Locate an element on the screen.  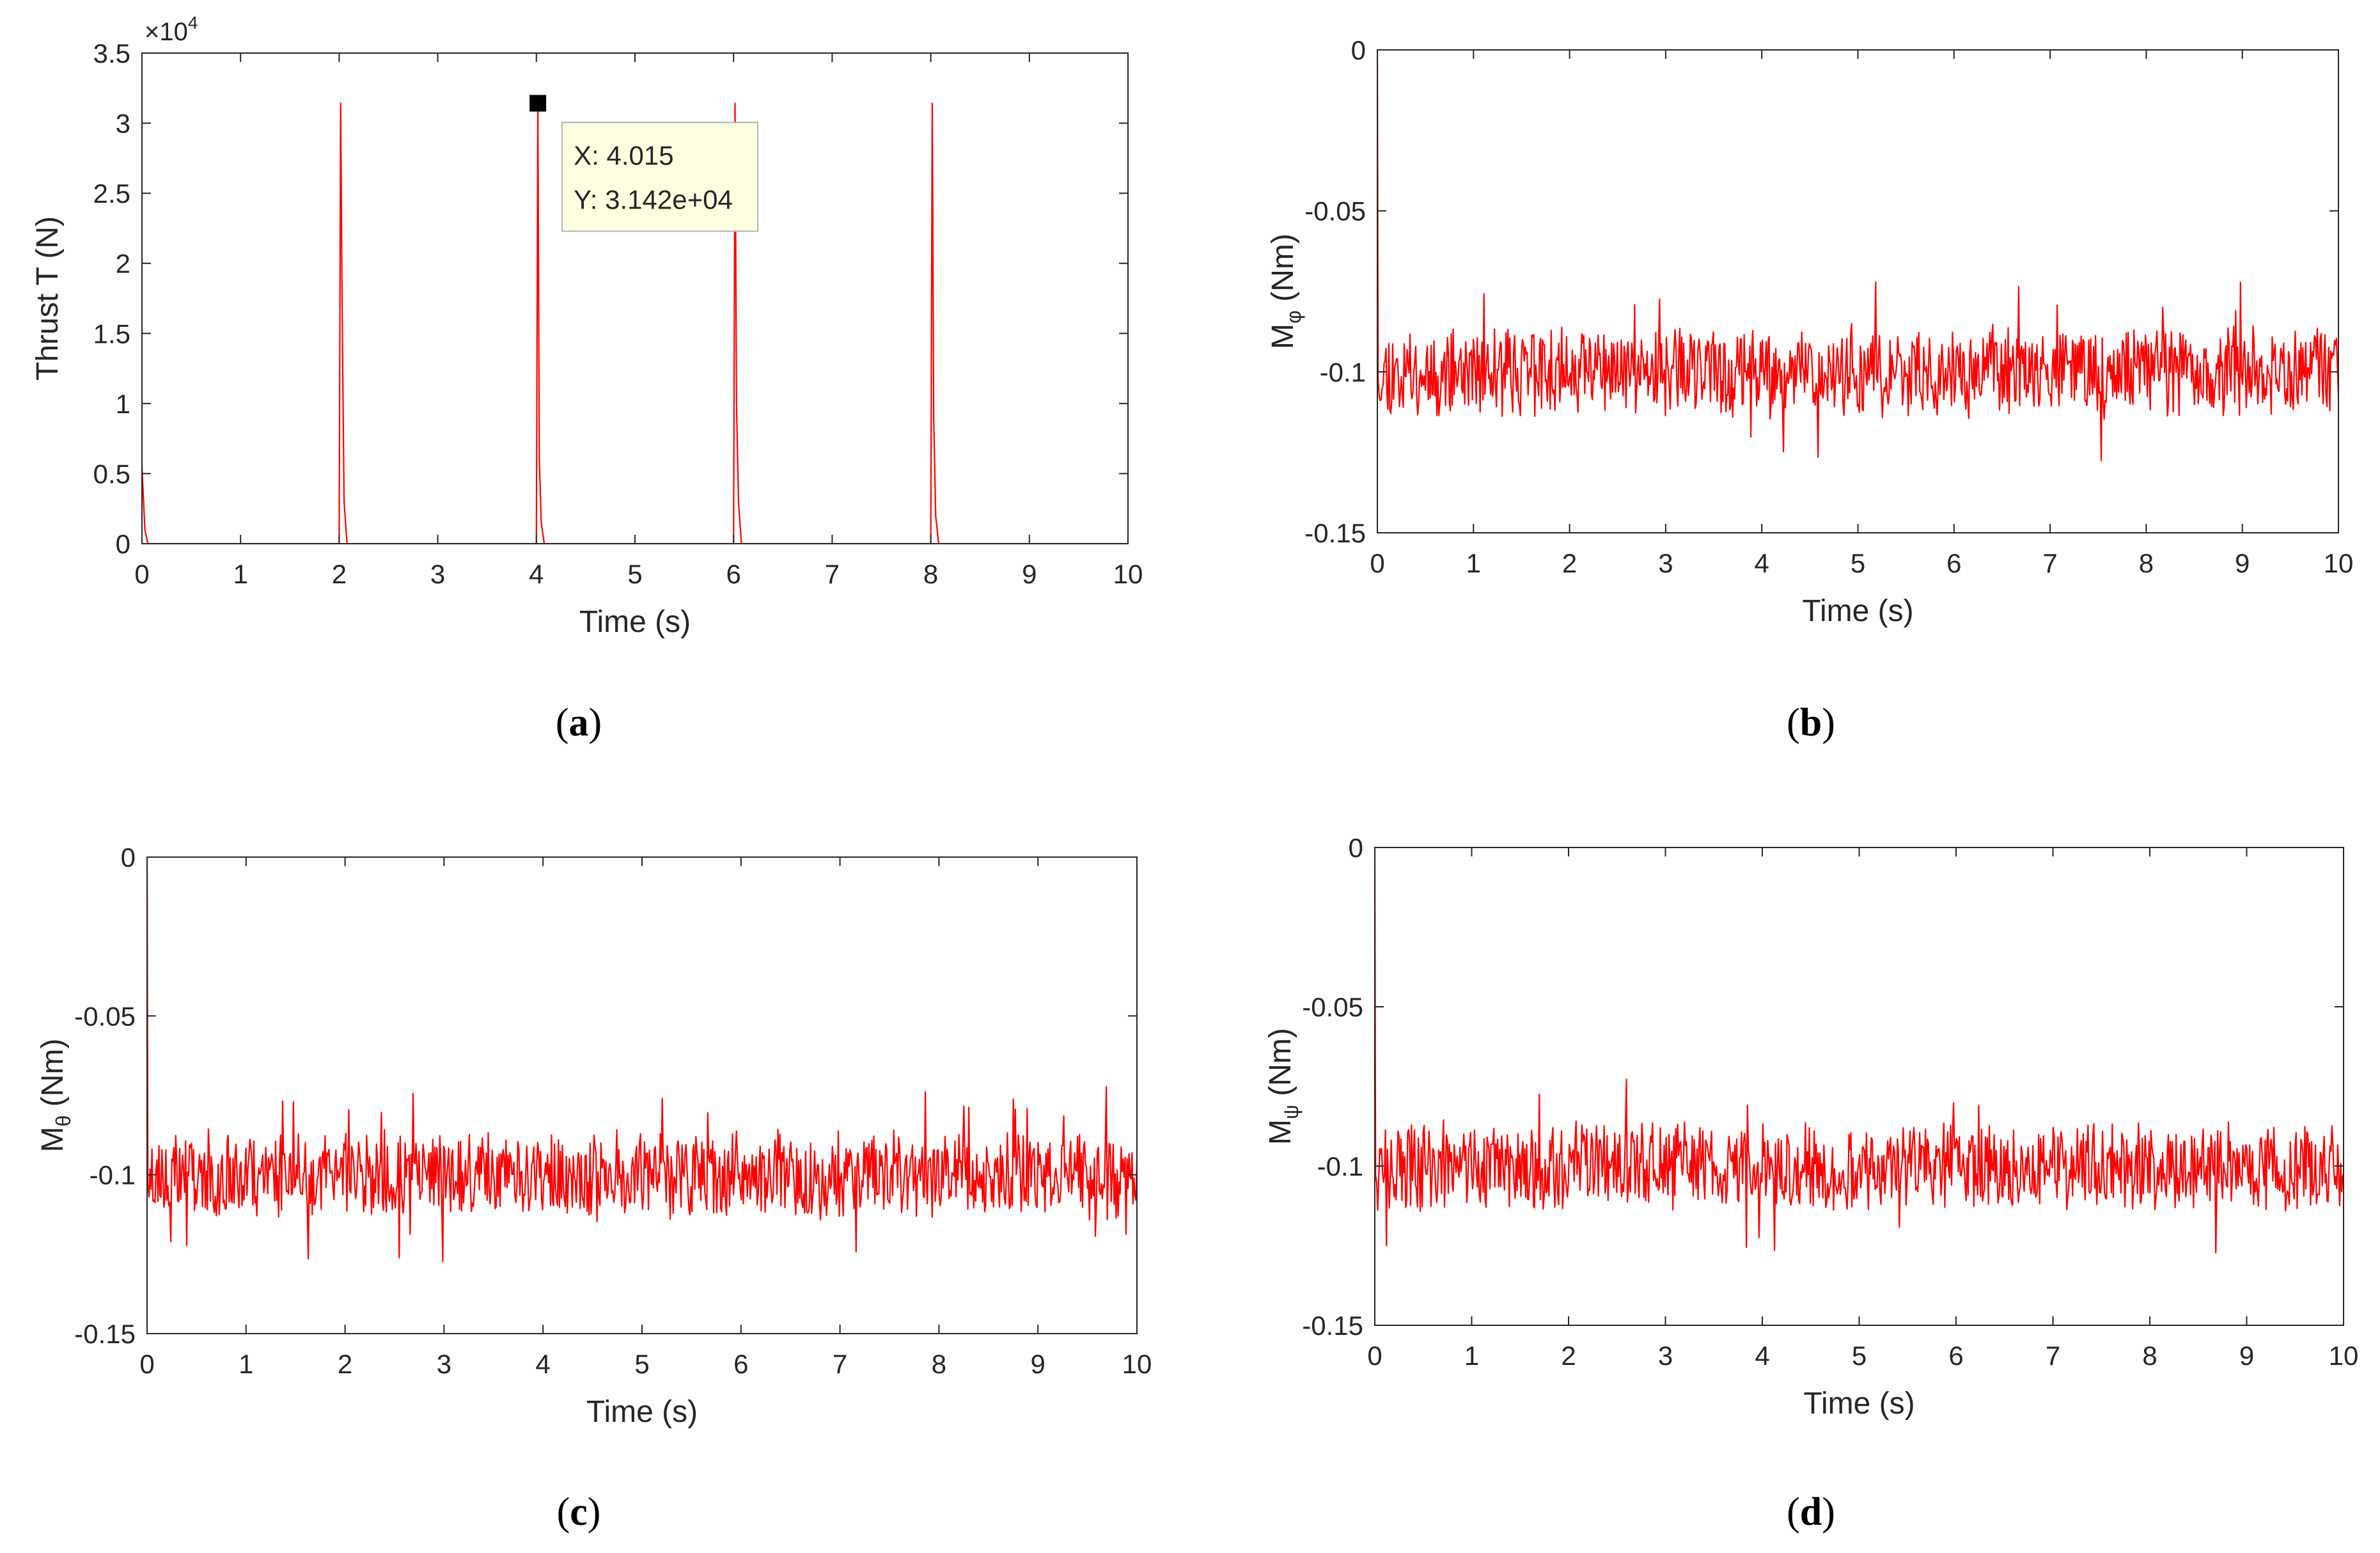
y-label-subscript: φ is located at coordinates (1293, 317).